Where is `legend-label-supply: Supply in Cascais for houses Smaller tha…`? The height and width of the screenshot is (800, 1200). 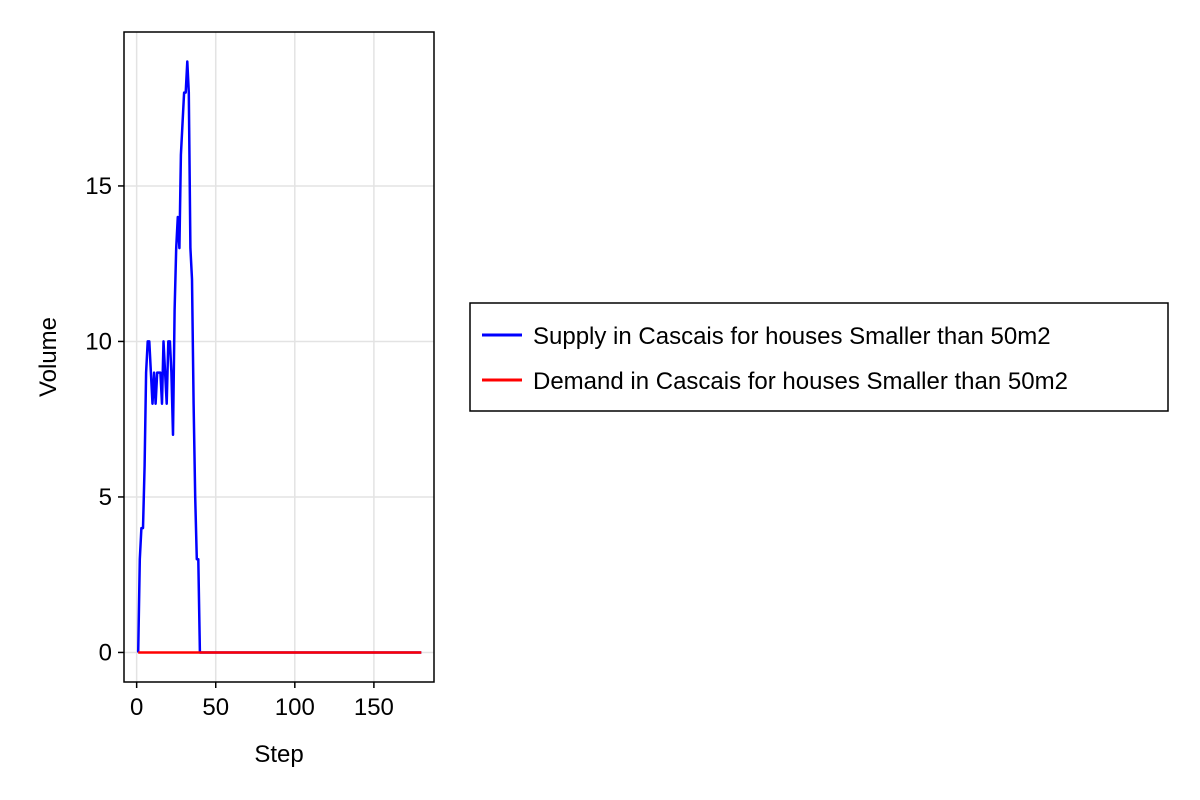 legend-label-supply: Supply in Cascais for houses Smaller tha… is located at coordinates (792, 336).